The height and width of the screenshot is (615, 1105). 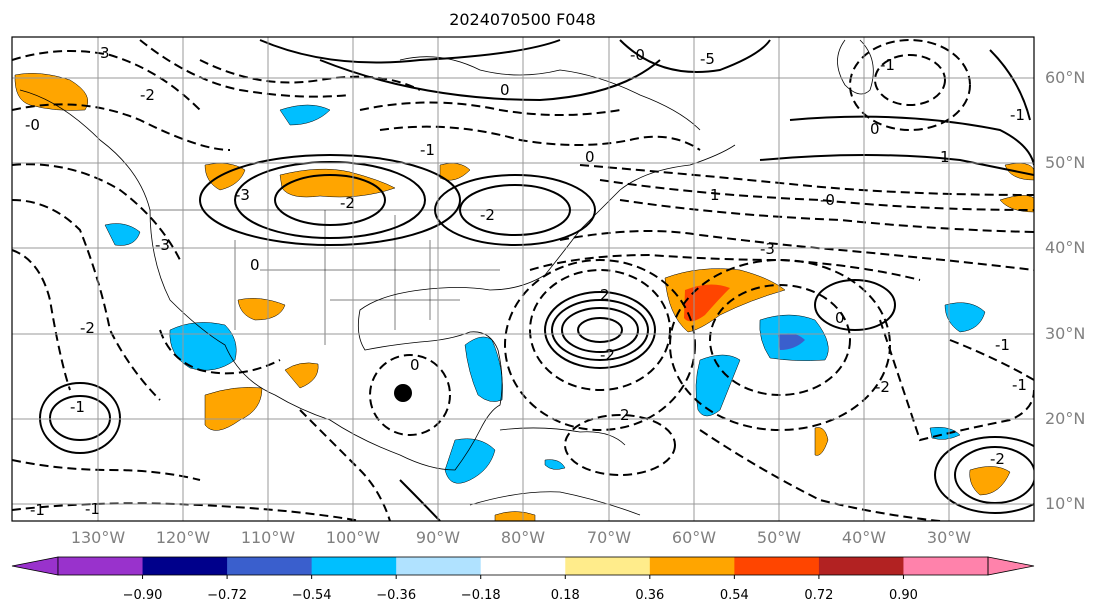 I want to click on coast-hudson, so click(x=550, y=93).